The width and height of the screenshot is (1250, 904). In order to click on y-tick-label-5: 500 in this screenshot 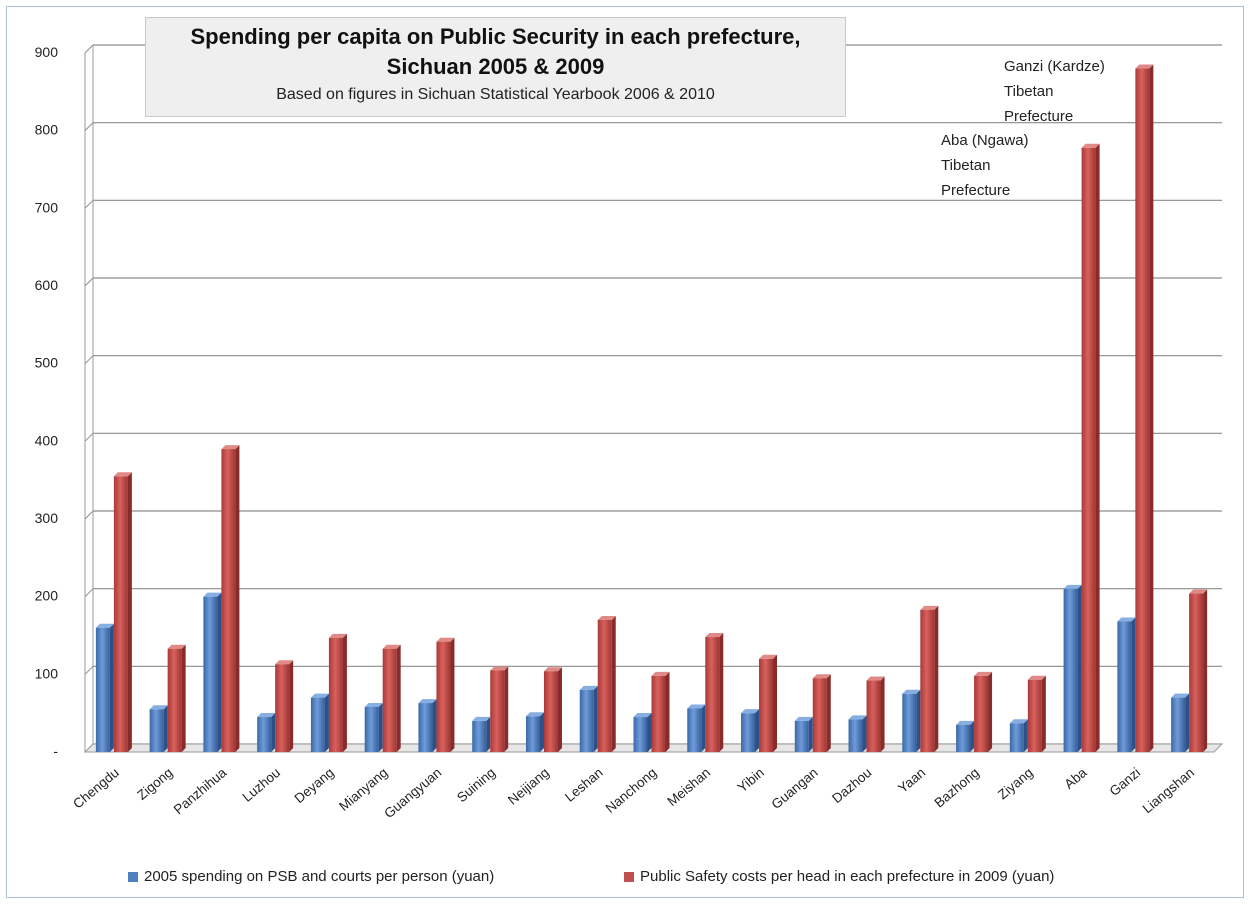, I will do `click(47, 363)`.